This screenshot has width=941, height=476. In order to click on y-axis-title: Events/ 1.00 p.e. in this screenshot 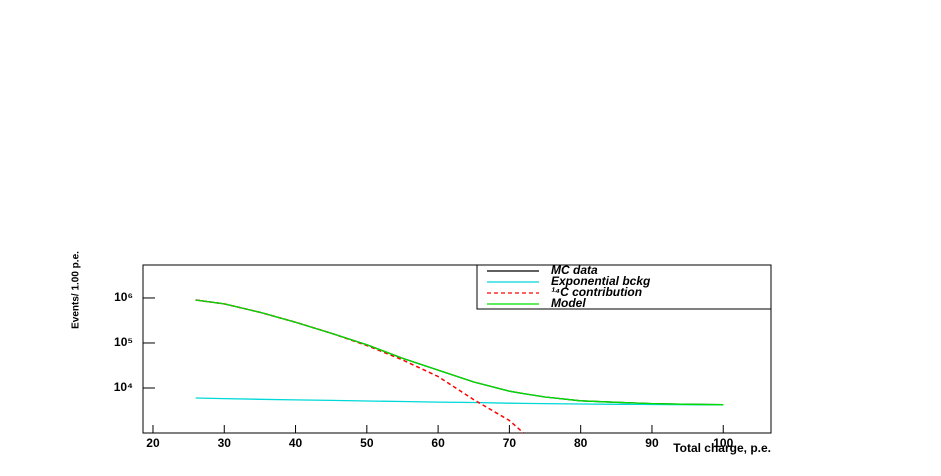, I will do `click(76, 290)`.